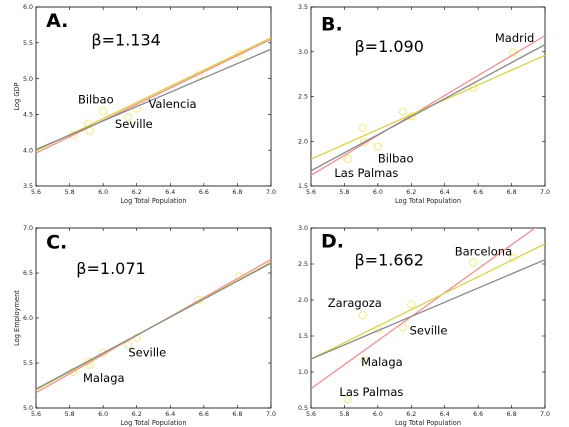 Image resolution: width=569 pixels, height=427 pixels. I want to click on beta-annotation: β=1.134, so click(125, 40).